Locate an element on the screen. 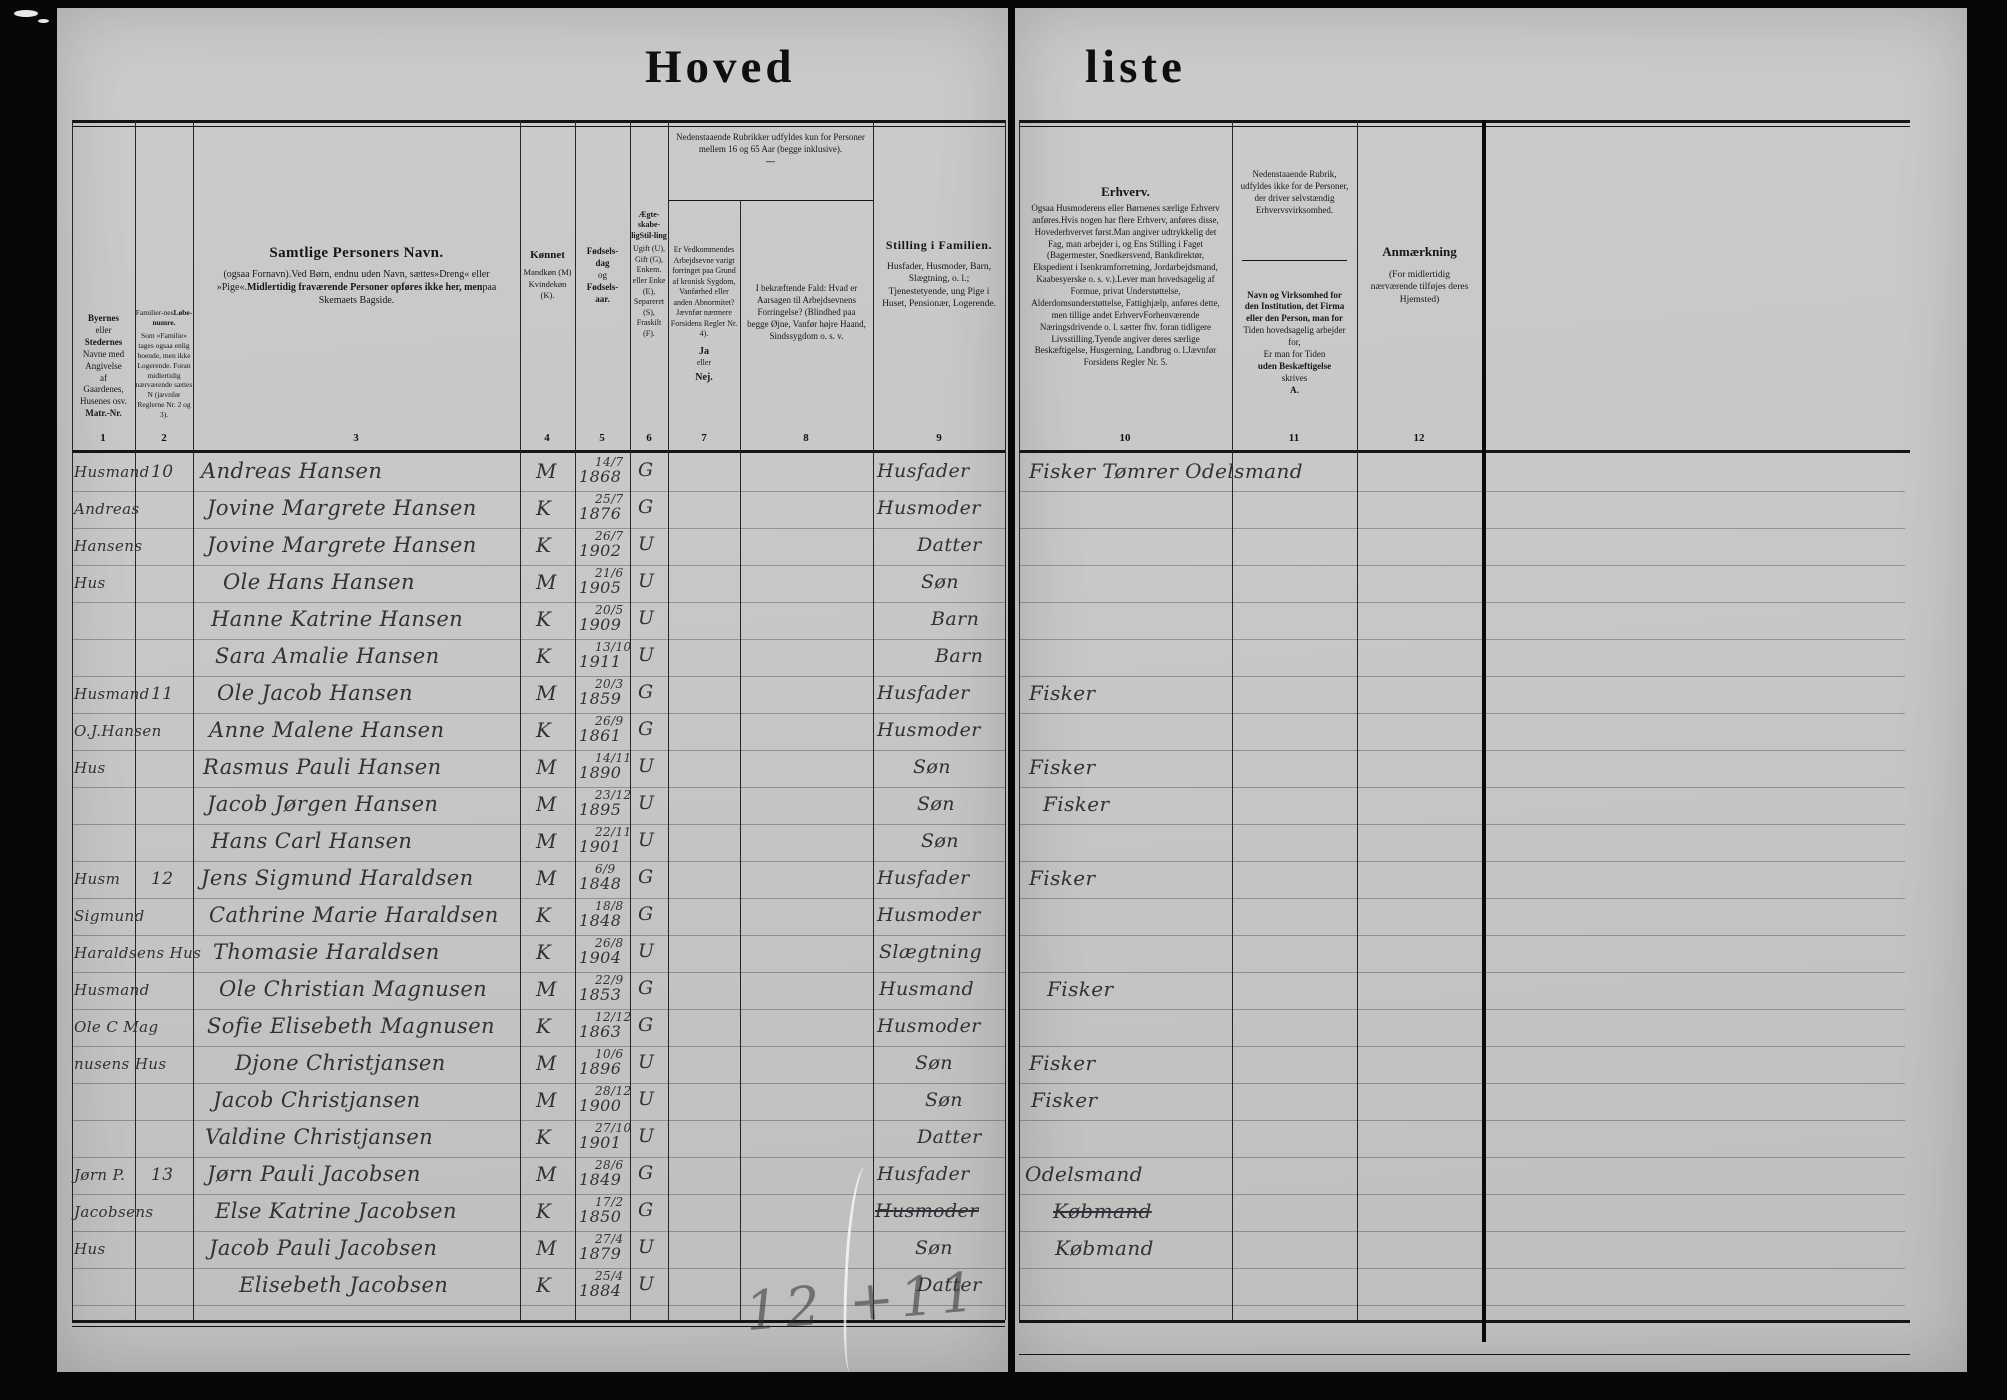  birth-day: 25/4 is located at coordinates (609, 1276).